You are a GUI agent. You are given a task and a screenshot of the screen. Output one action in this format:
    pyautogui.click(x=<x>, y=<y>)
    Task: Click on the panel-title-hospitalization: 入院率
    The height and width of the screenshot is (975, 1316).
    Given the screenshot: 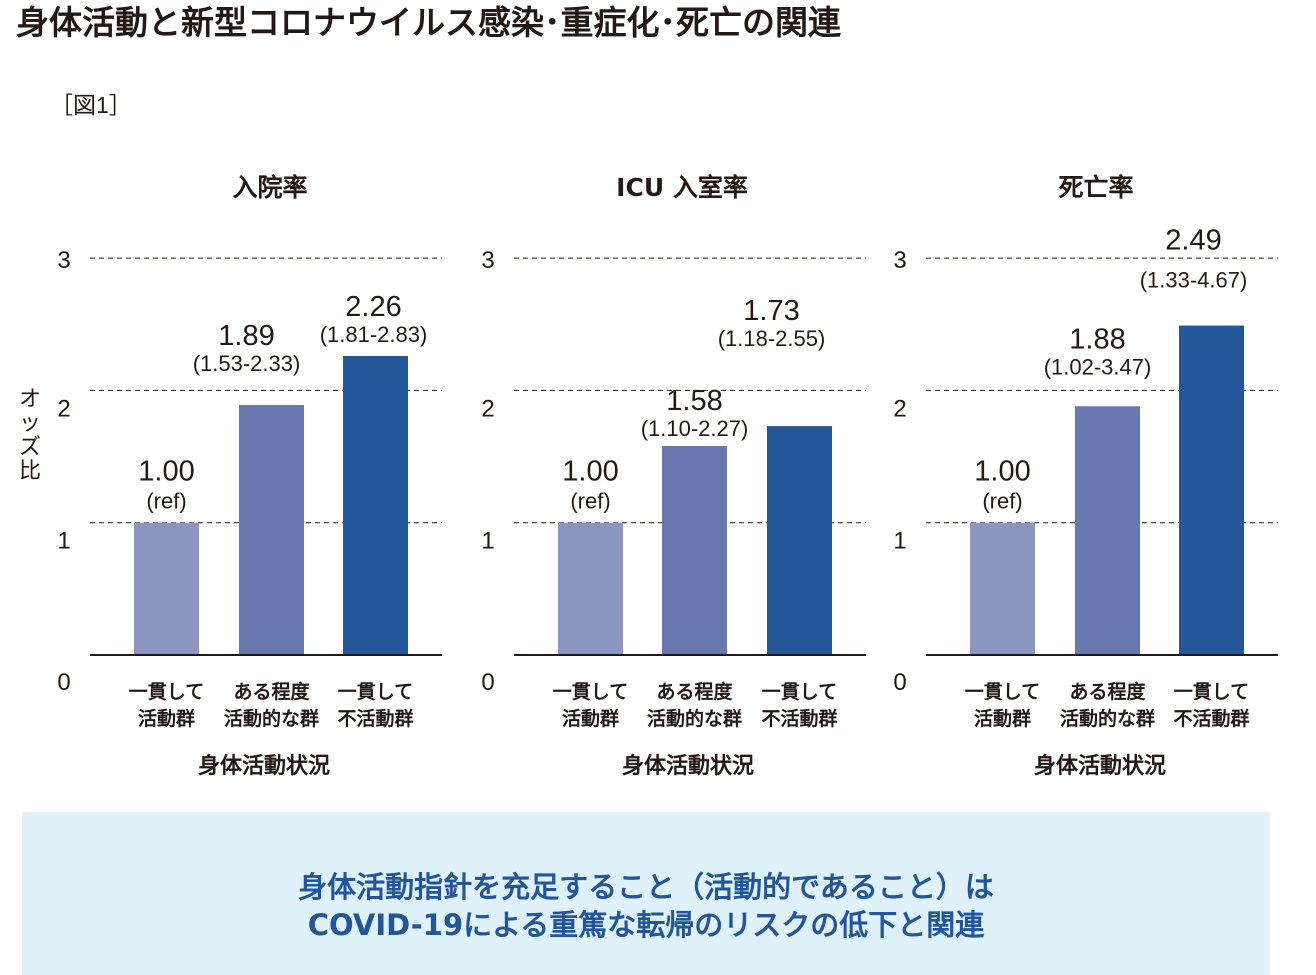 What is the action you would take?
    pyautogui.click(x=270, y=187)
    